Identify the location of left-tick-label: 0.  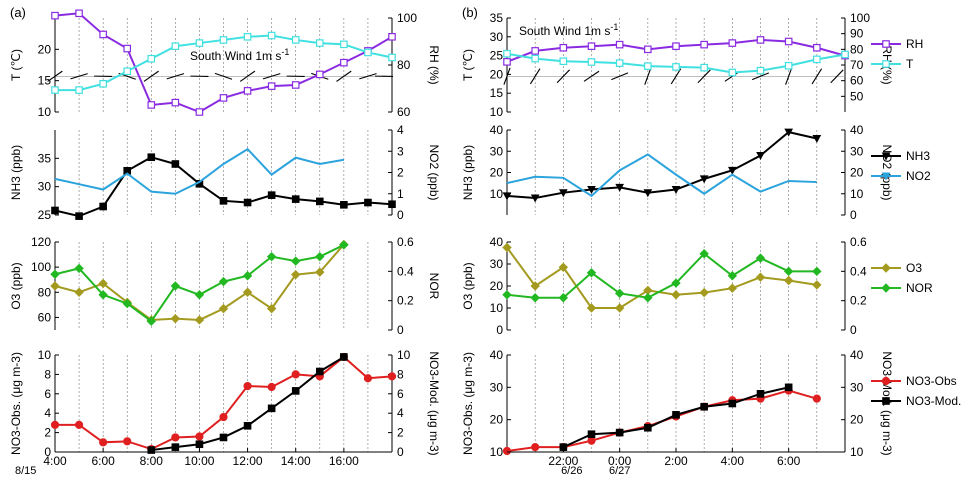
(499, 330).